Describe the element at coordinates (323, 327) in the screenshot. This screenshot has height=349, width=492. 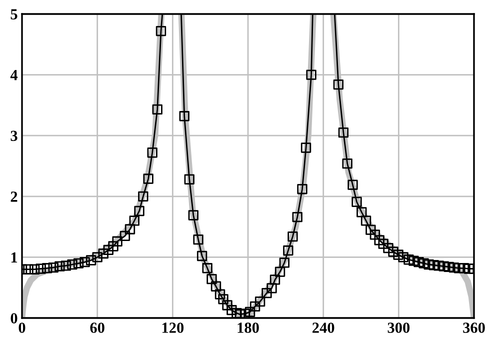
I see `x-tick-label: 240` at that location.